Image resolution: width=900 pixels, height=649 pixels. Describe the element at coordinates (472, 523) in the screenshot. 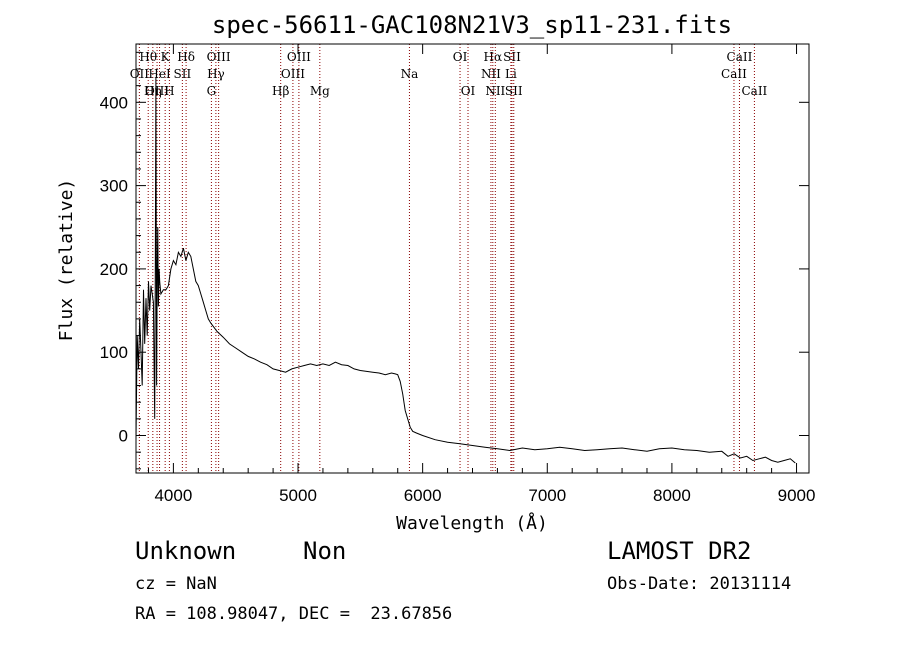

I see `x-axis-label: Wavelength (Å)` at that location.